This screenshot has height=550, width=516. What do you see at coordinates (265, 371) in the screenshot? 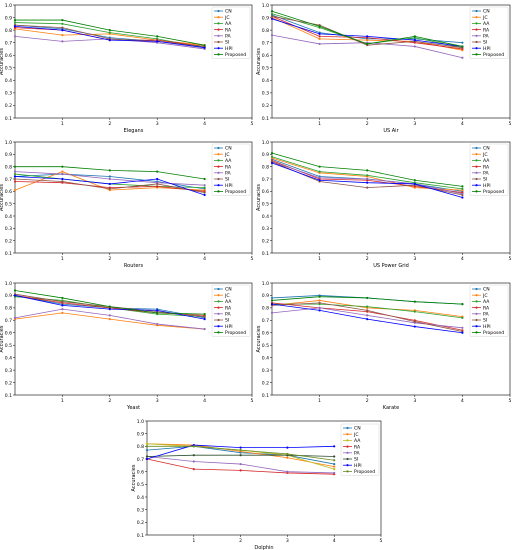
I see `y-tick-label: 0.3` at bounding box center [265, 371].